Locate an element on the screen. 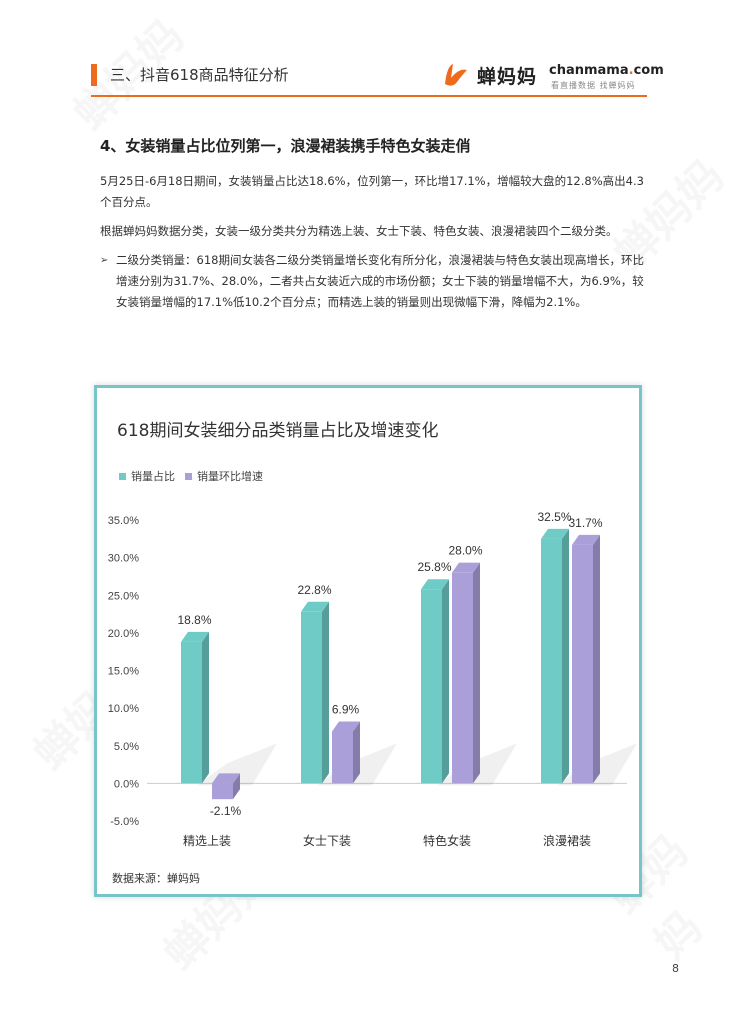  legend-item: 销量占比 is located at coordinates (147, 476).